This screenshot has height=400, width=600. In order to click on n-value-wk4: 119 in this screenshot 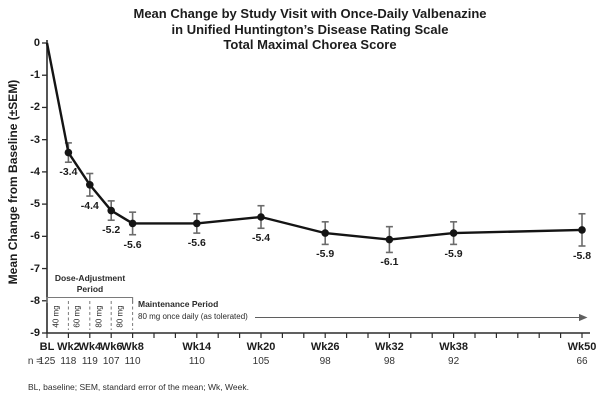, I will do `click(89, 361)`.